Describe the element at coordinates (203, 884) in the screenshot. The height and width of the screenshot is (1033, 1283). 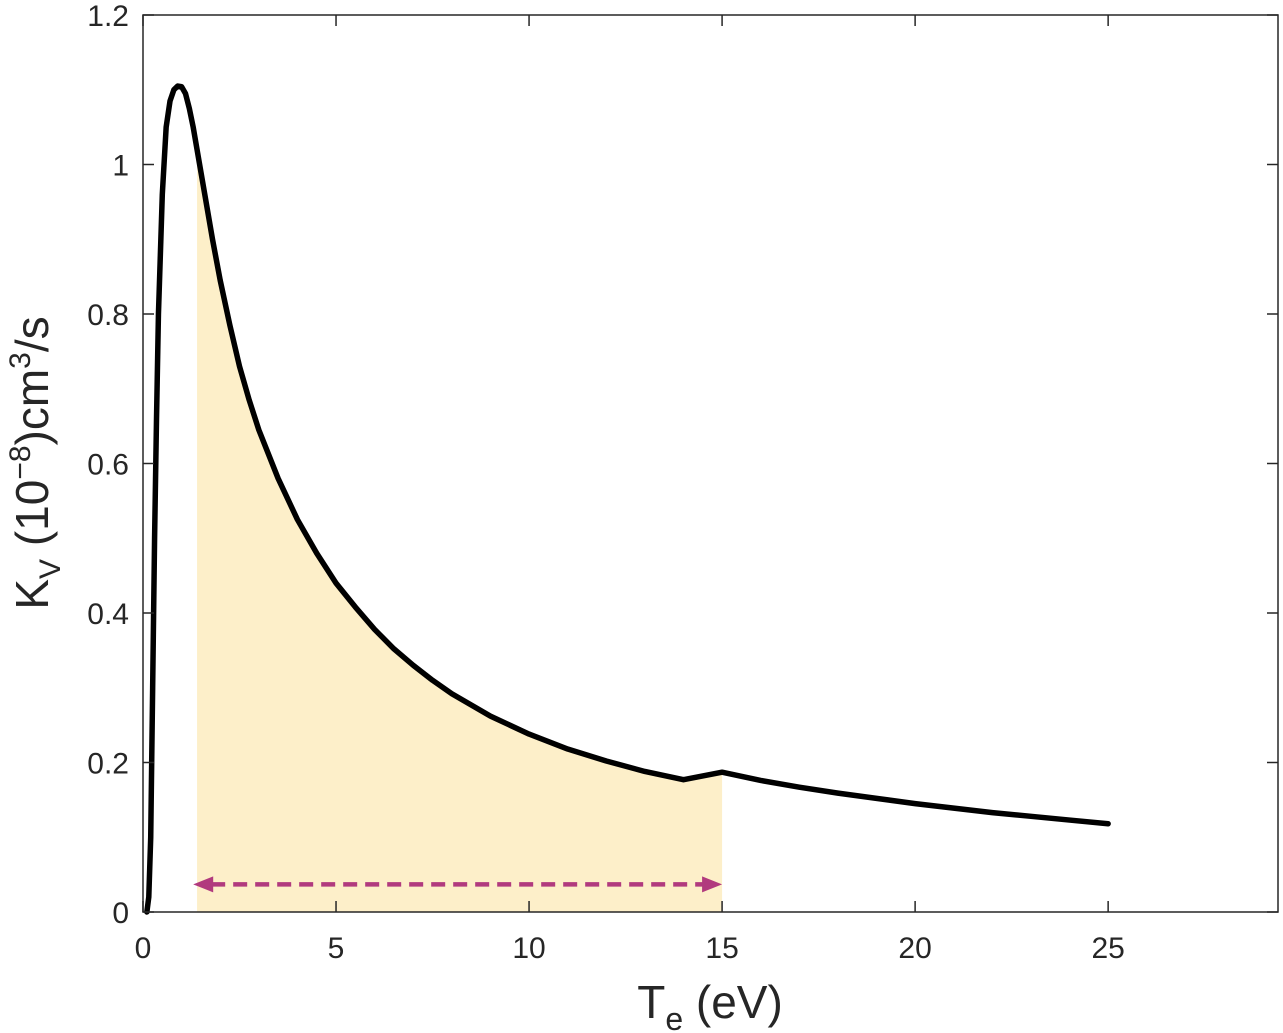
I see `range-arrow-head-left` at that location.